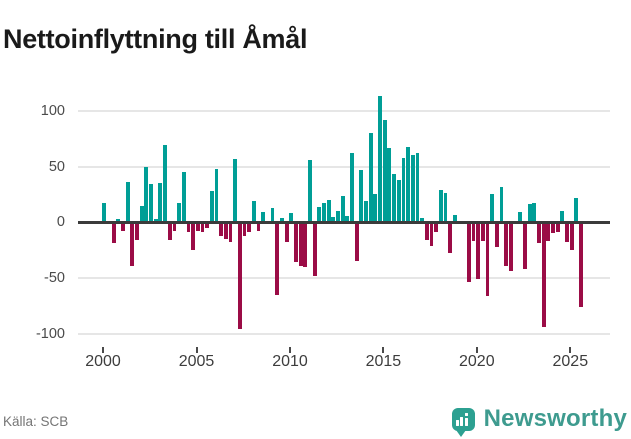  Describe the element at coordinates (103, 361) in the screenshot. I see `x-tick-label: 2000` at that location.